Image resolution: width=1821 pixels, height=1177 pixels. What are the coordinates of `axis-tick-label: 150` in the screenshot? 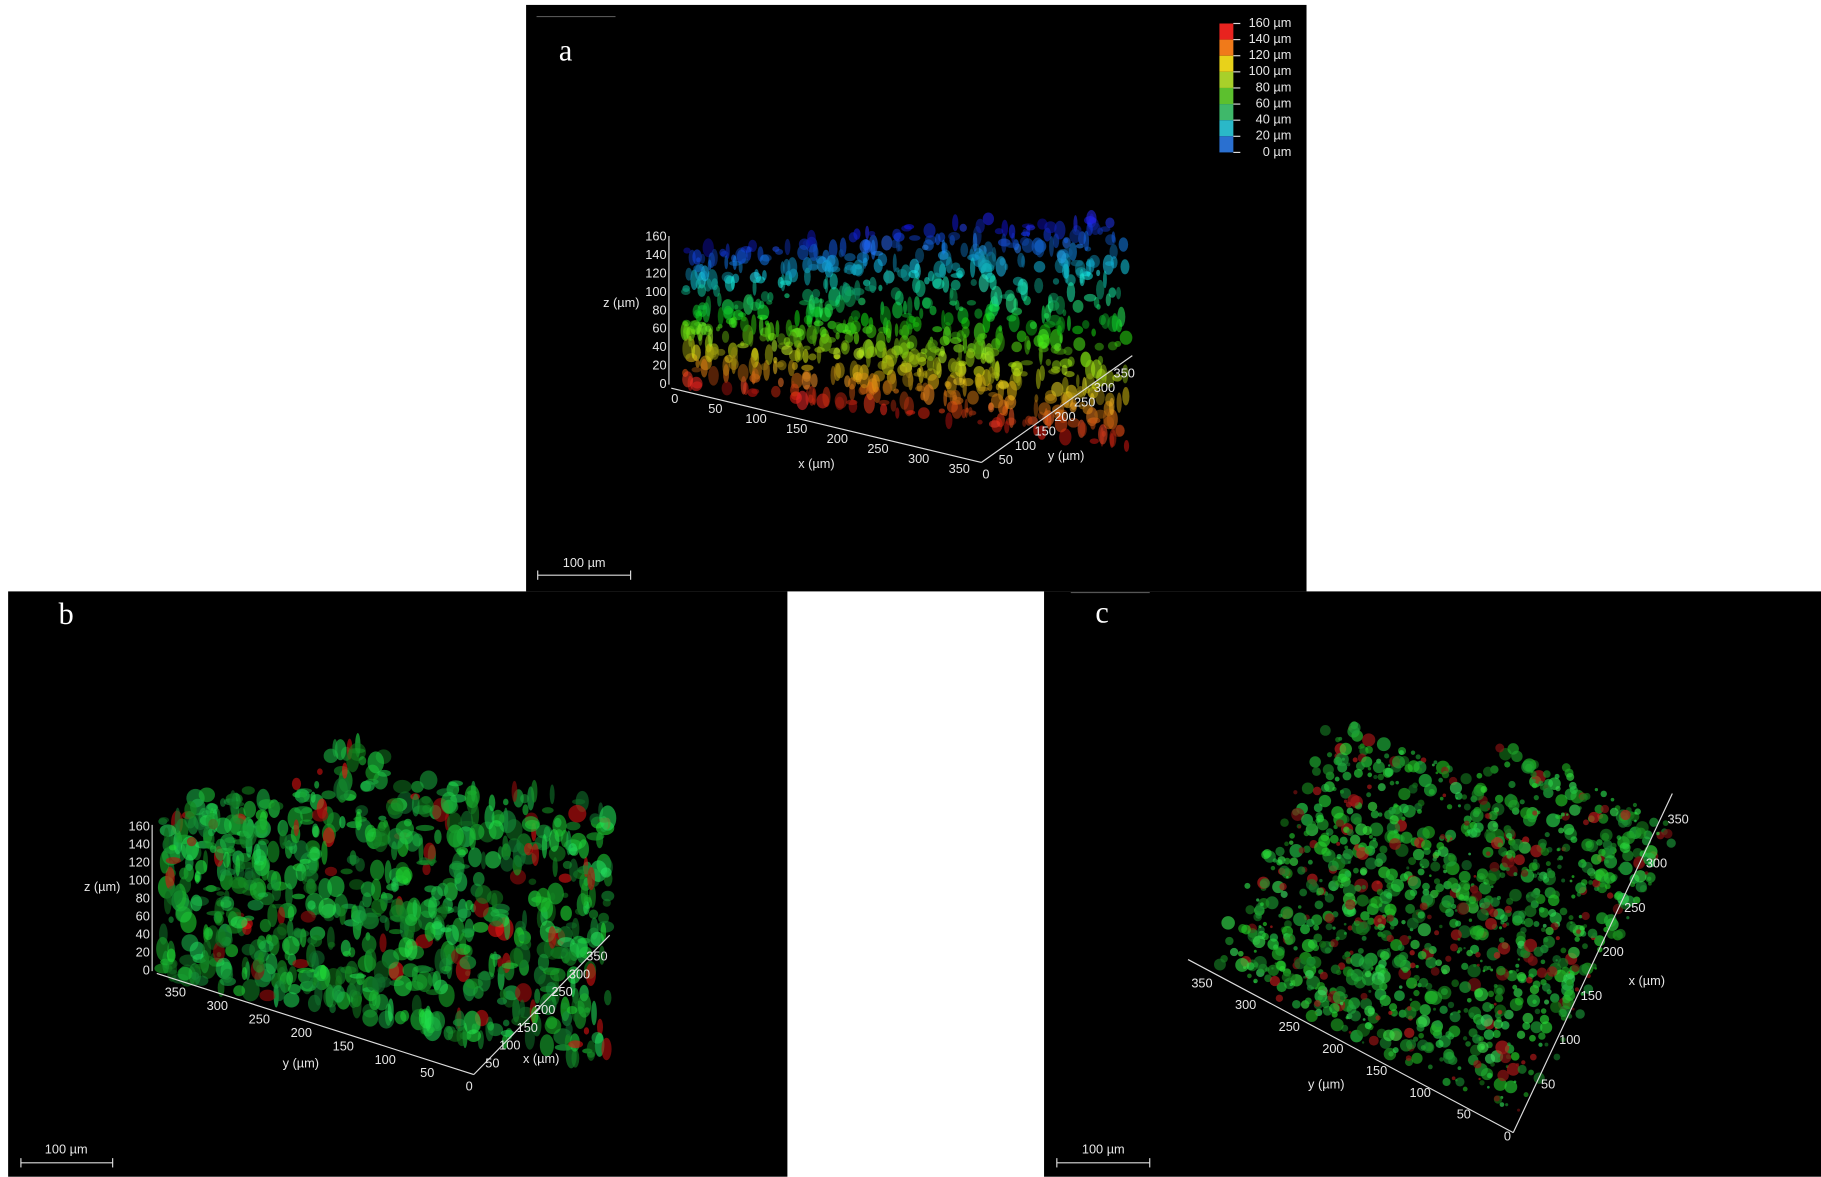 It's located at (527, 1027).